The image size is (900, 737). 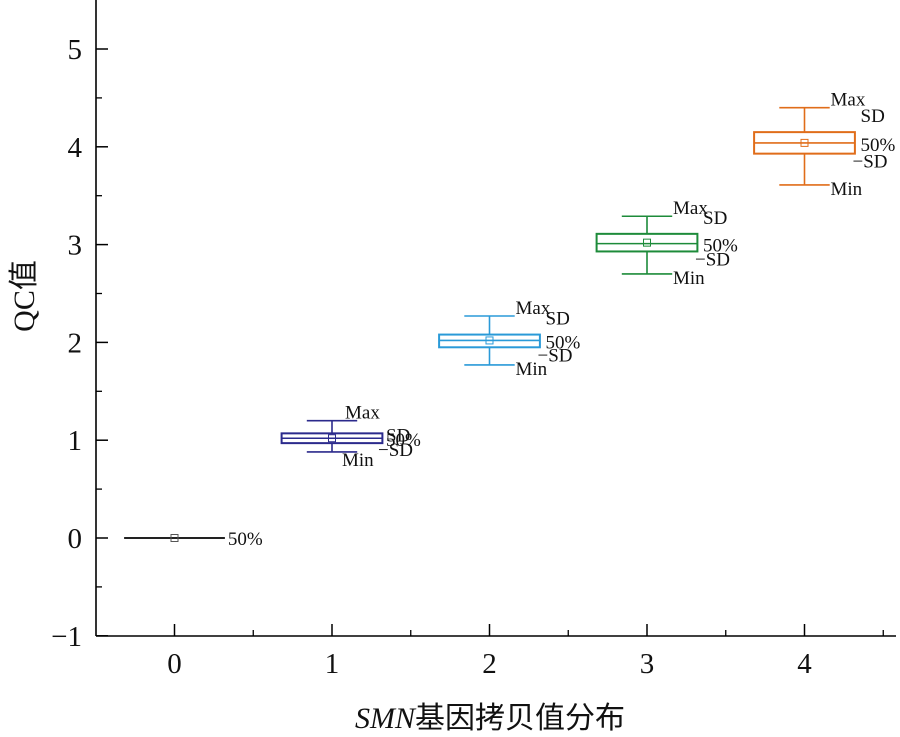 What do you see at coordinates (75, 539) in the screenshot?
I see `y-tick-label: 0` at bounding box center [75, 539].